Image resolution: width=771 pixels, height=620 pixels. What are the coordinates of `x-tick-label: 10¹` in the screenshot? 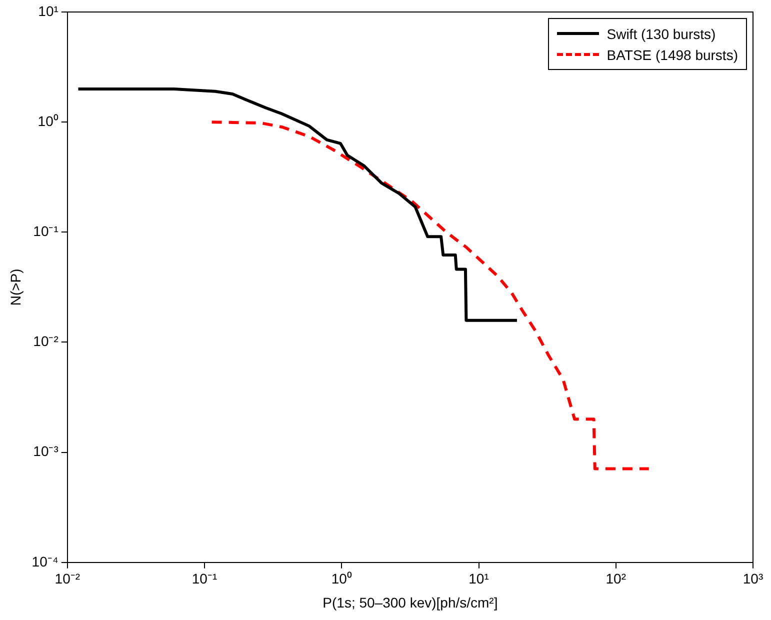 It's located at (479, 578).